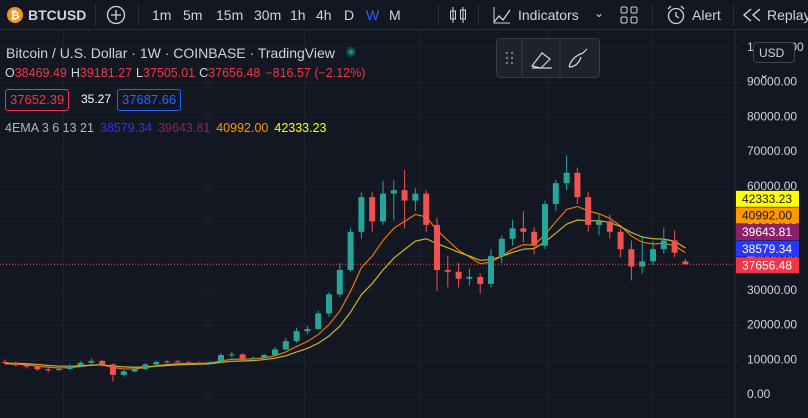  What do you see at coordinates (116, 15) in the screenshot?
I see `add-symbol` at bounding box center [116, 15].